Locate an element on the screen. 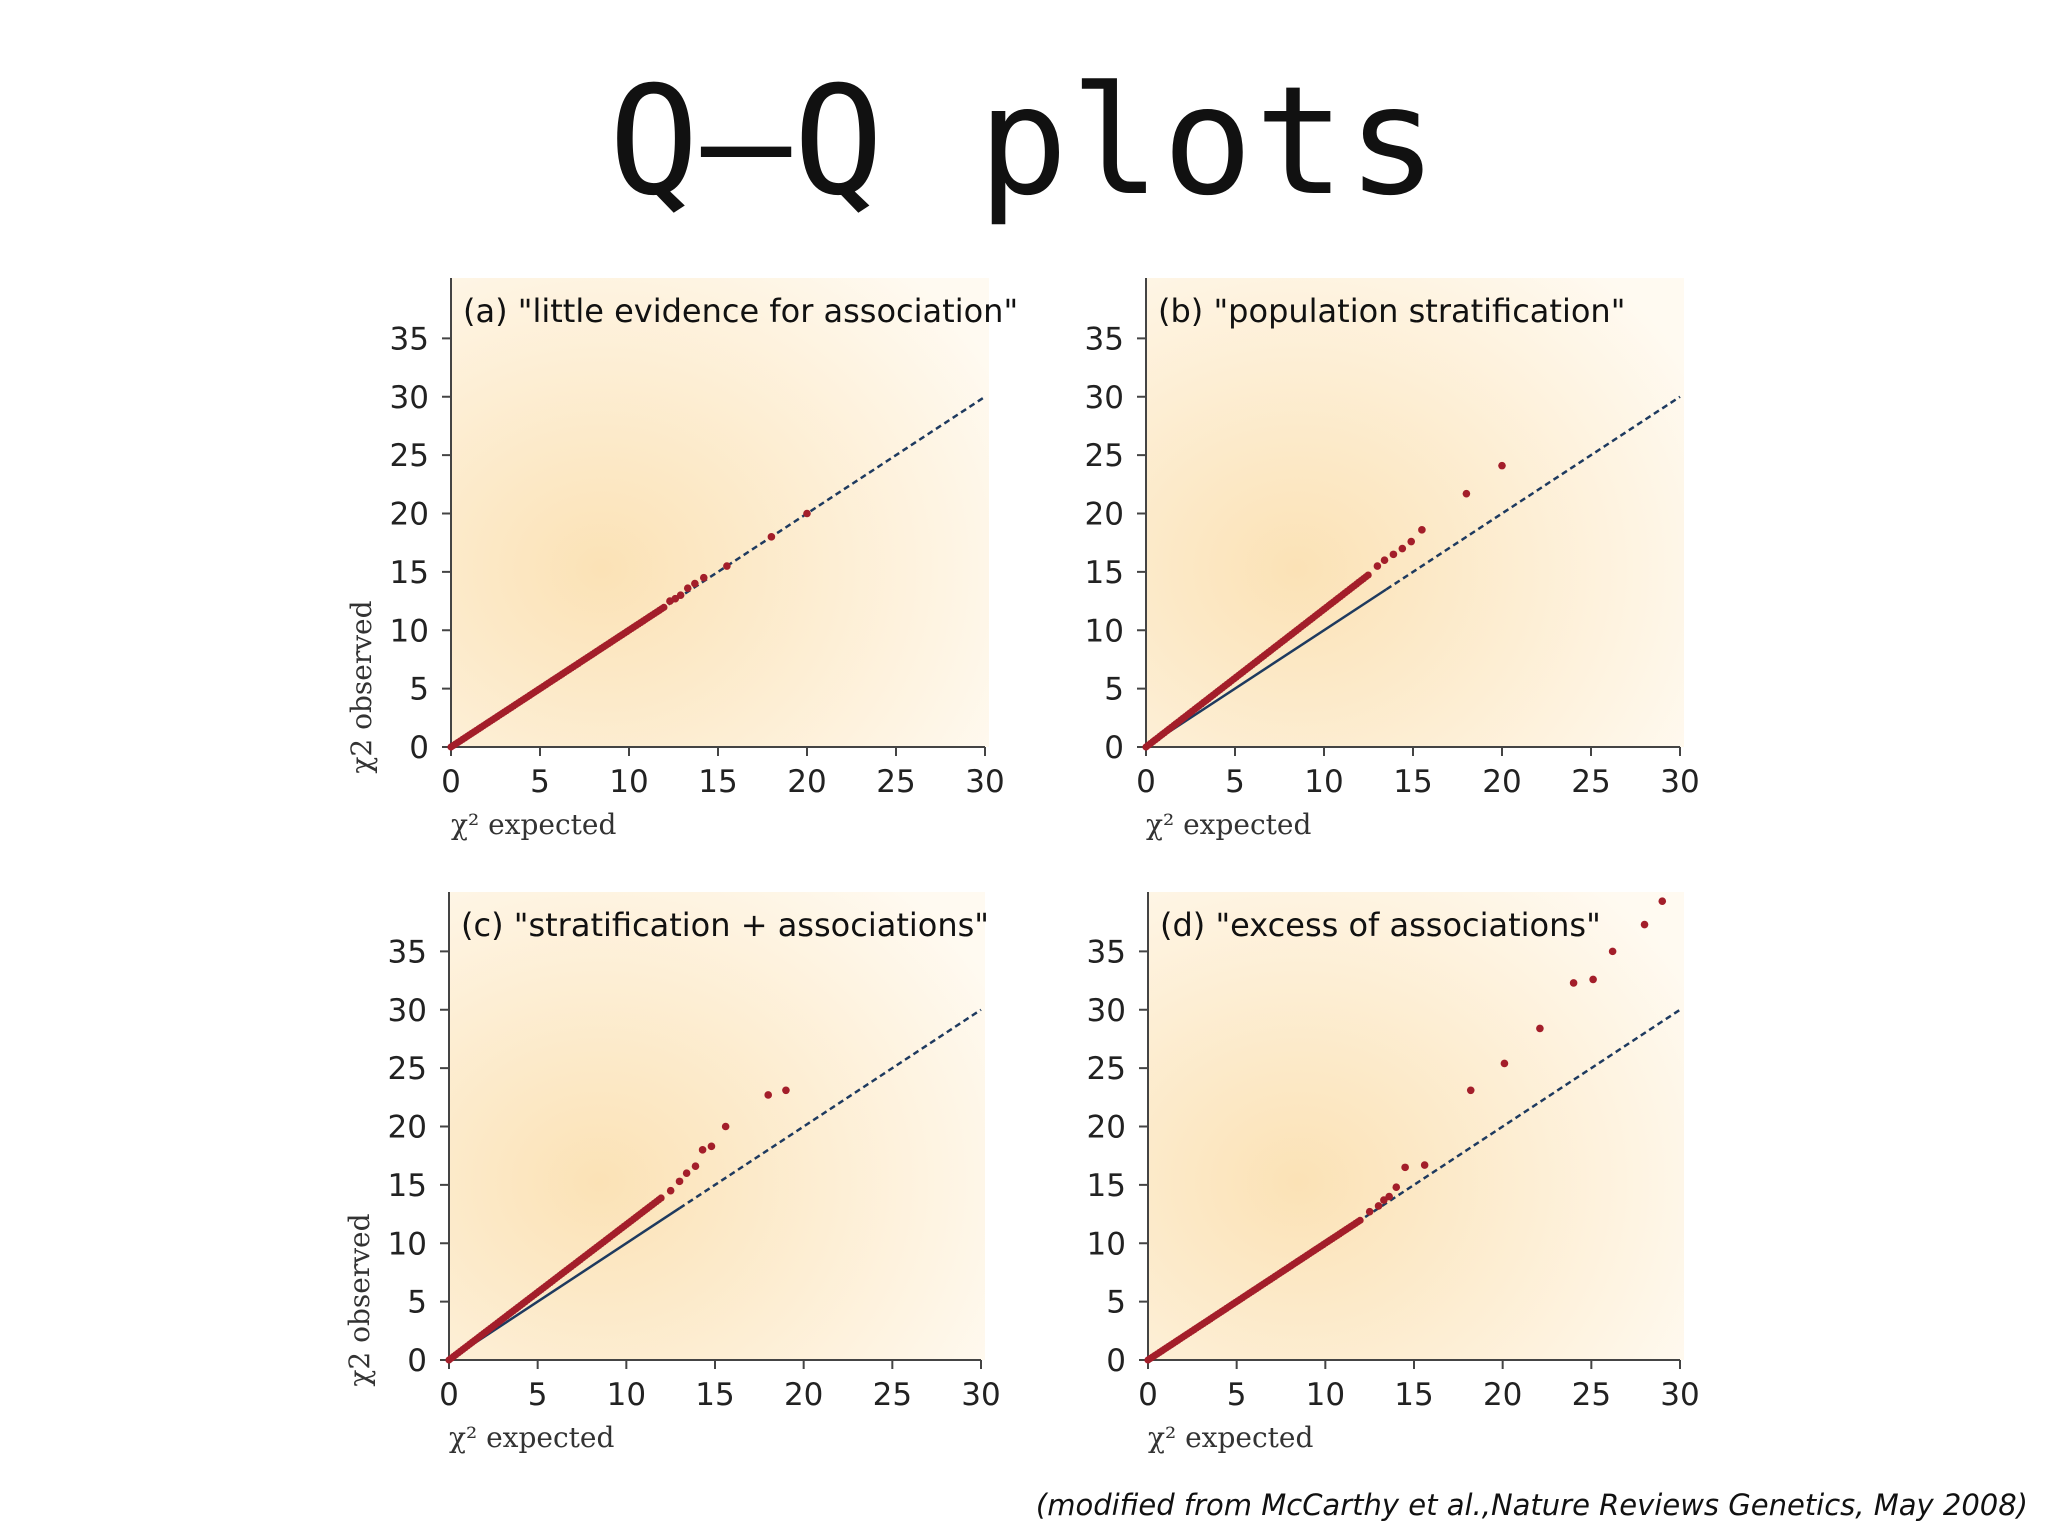 The height and width of the screenshot is (1536, 2048). panel-title: (b) "population stratification" is located at coordinates (1391, 311).